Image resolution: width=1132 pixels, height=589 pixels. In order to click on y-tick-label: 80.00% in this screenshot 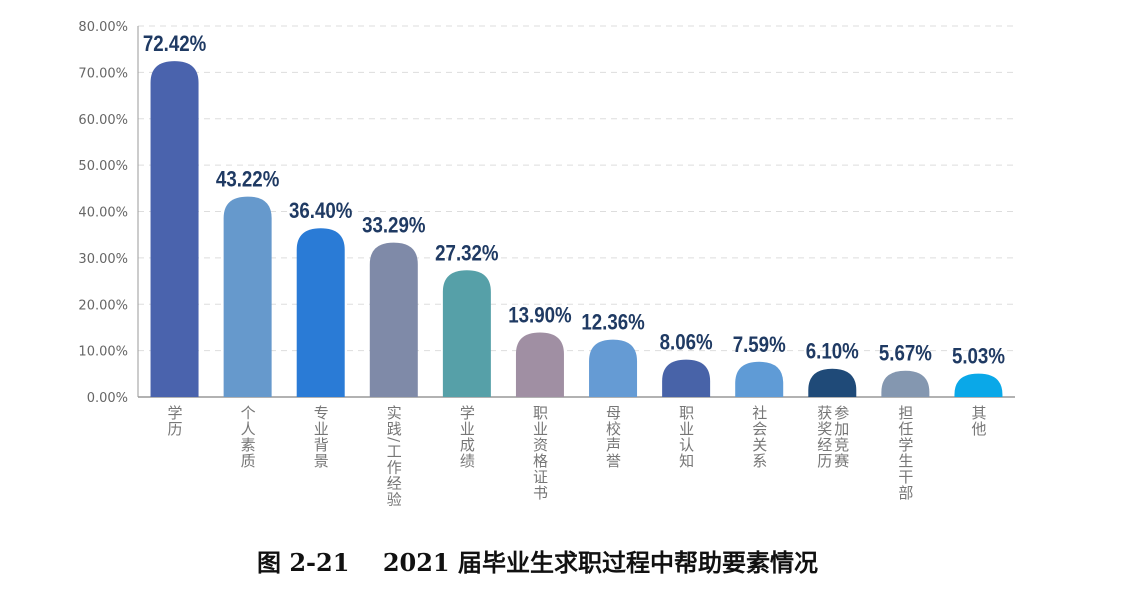, I will do `click(103, 27)`.